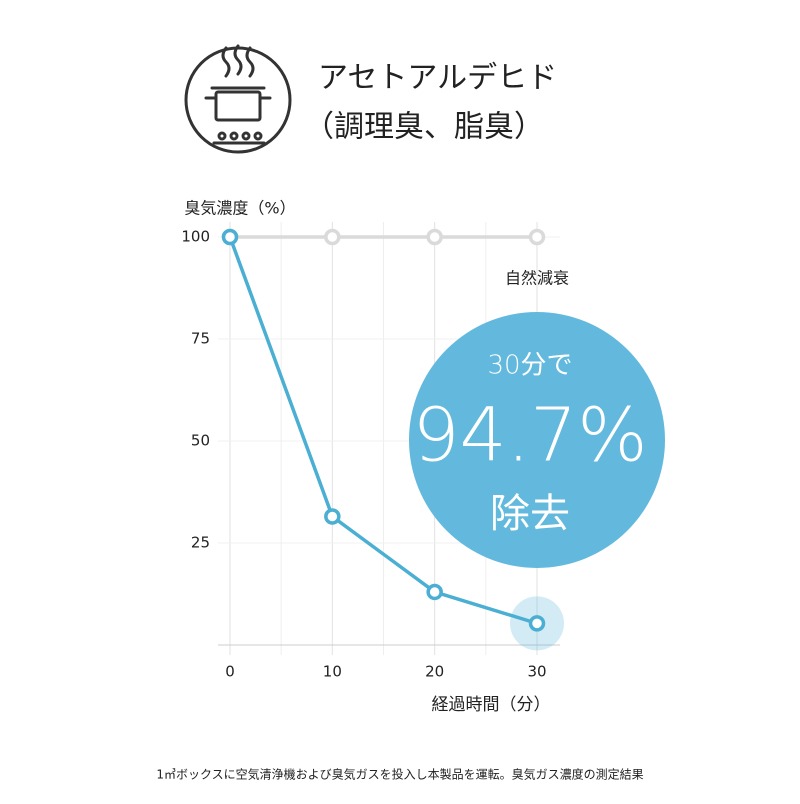 The height and width of the screenshot is (804, 800). What do you see at coordinates (200, 339) in the screenshot?
I see `y-tick-label: 75` at bounding box center [200, 339].